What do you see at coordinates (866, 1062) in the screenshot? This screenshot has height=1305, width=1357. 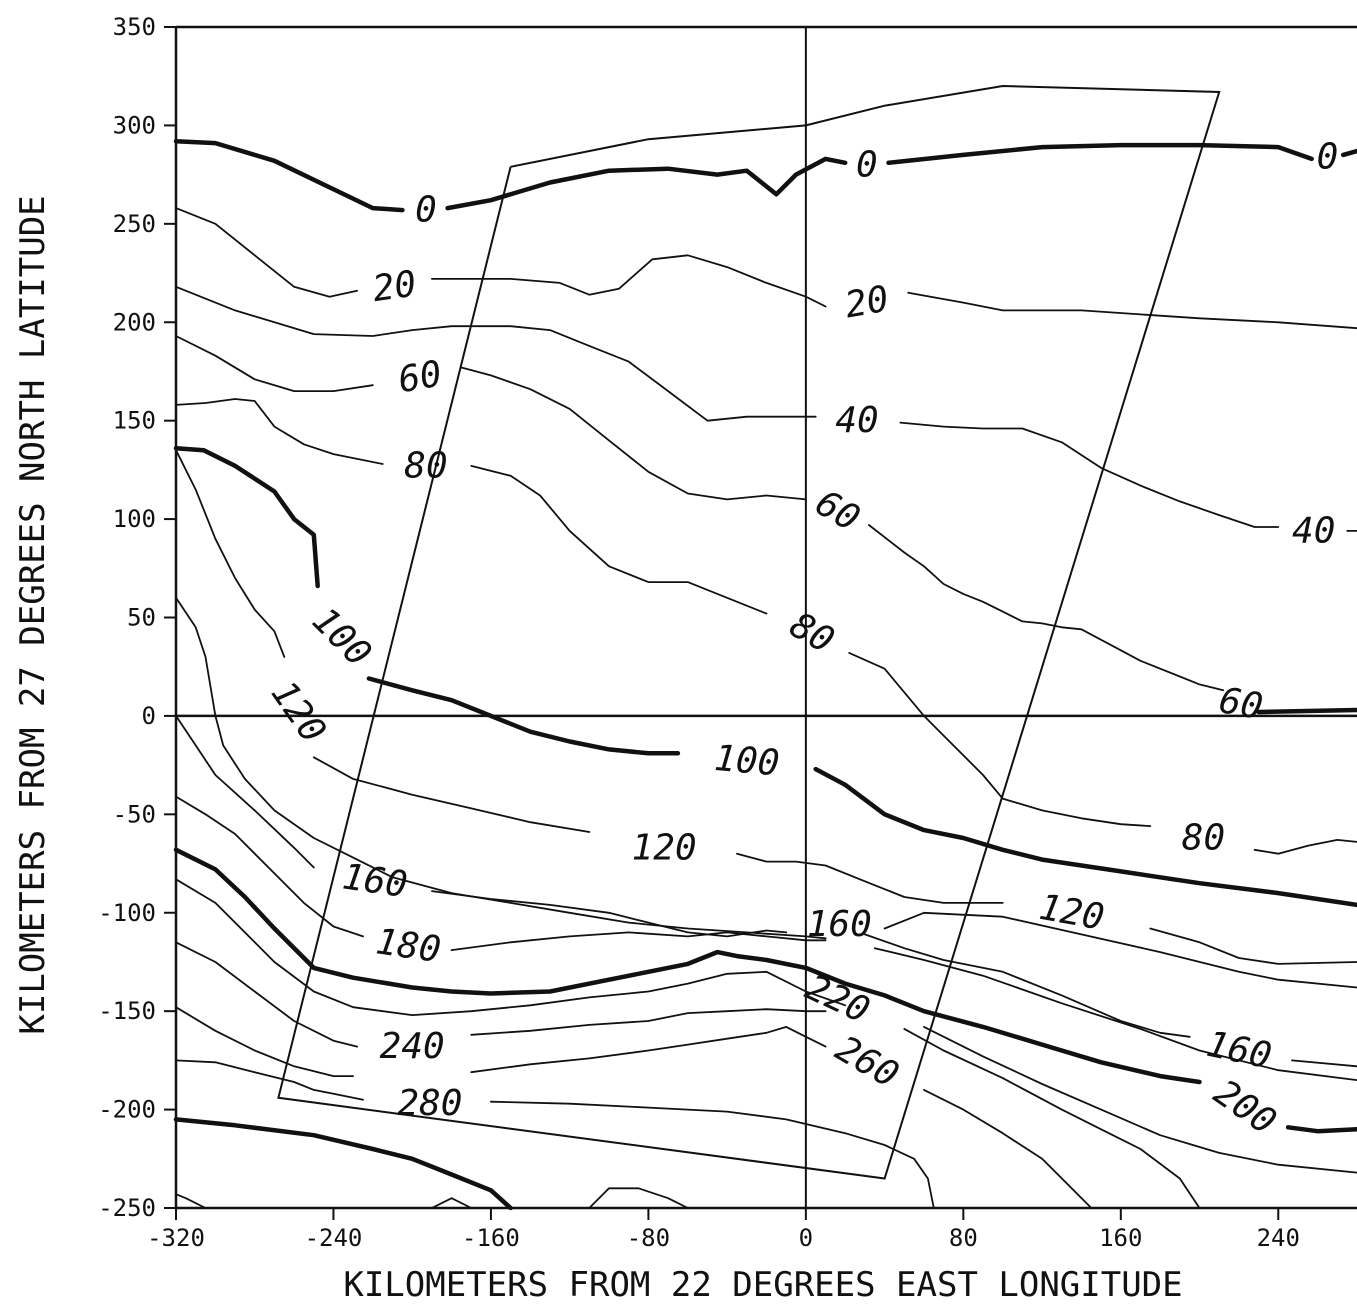 I see `contour-label: 260` at bounding box center [866, 1062].